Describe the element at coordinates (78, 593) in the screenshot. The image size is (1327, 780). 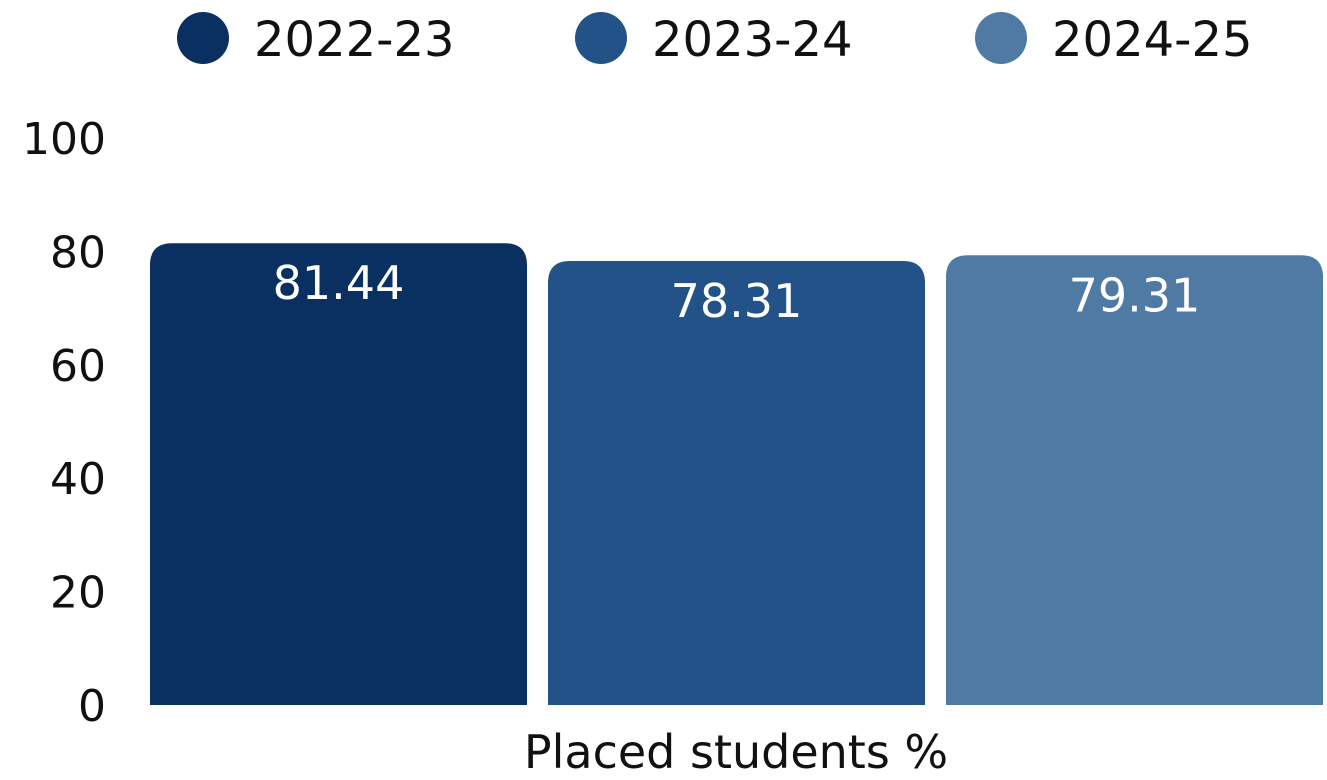
I see `y-tick-label: 20` at that location.